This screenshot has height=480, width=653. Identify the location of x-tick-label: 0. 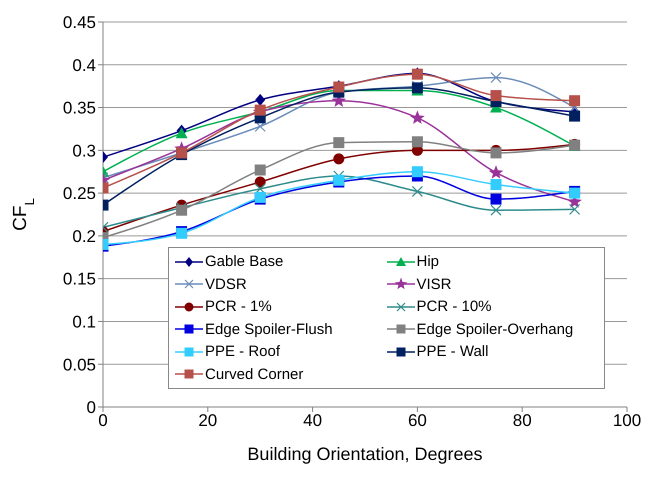
(103, 420).